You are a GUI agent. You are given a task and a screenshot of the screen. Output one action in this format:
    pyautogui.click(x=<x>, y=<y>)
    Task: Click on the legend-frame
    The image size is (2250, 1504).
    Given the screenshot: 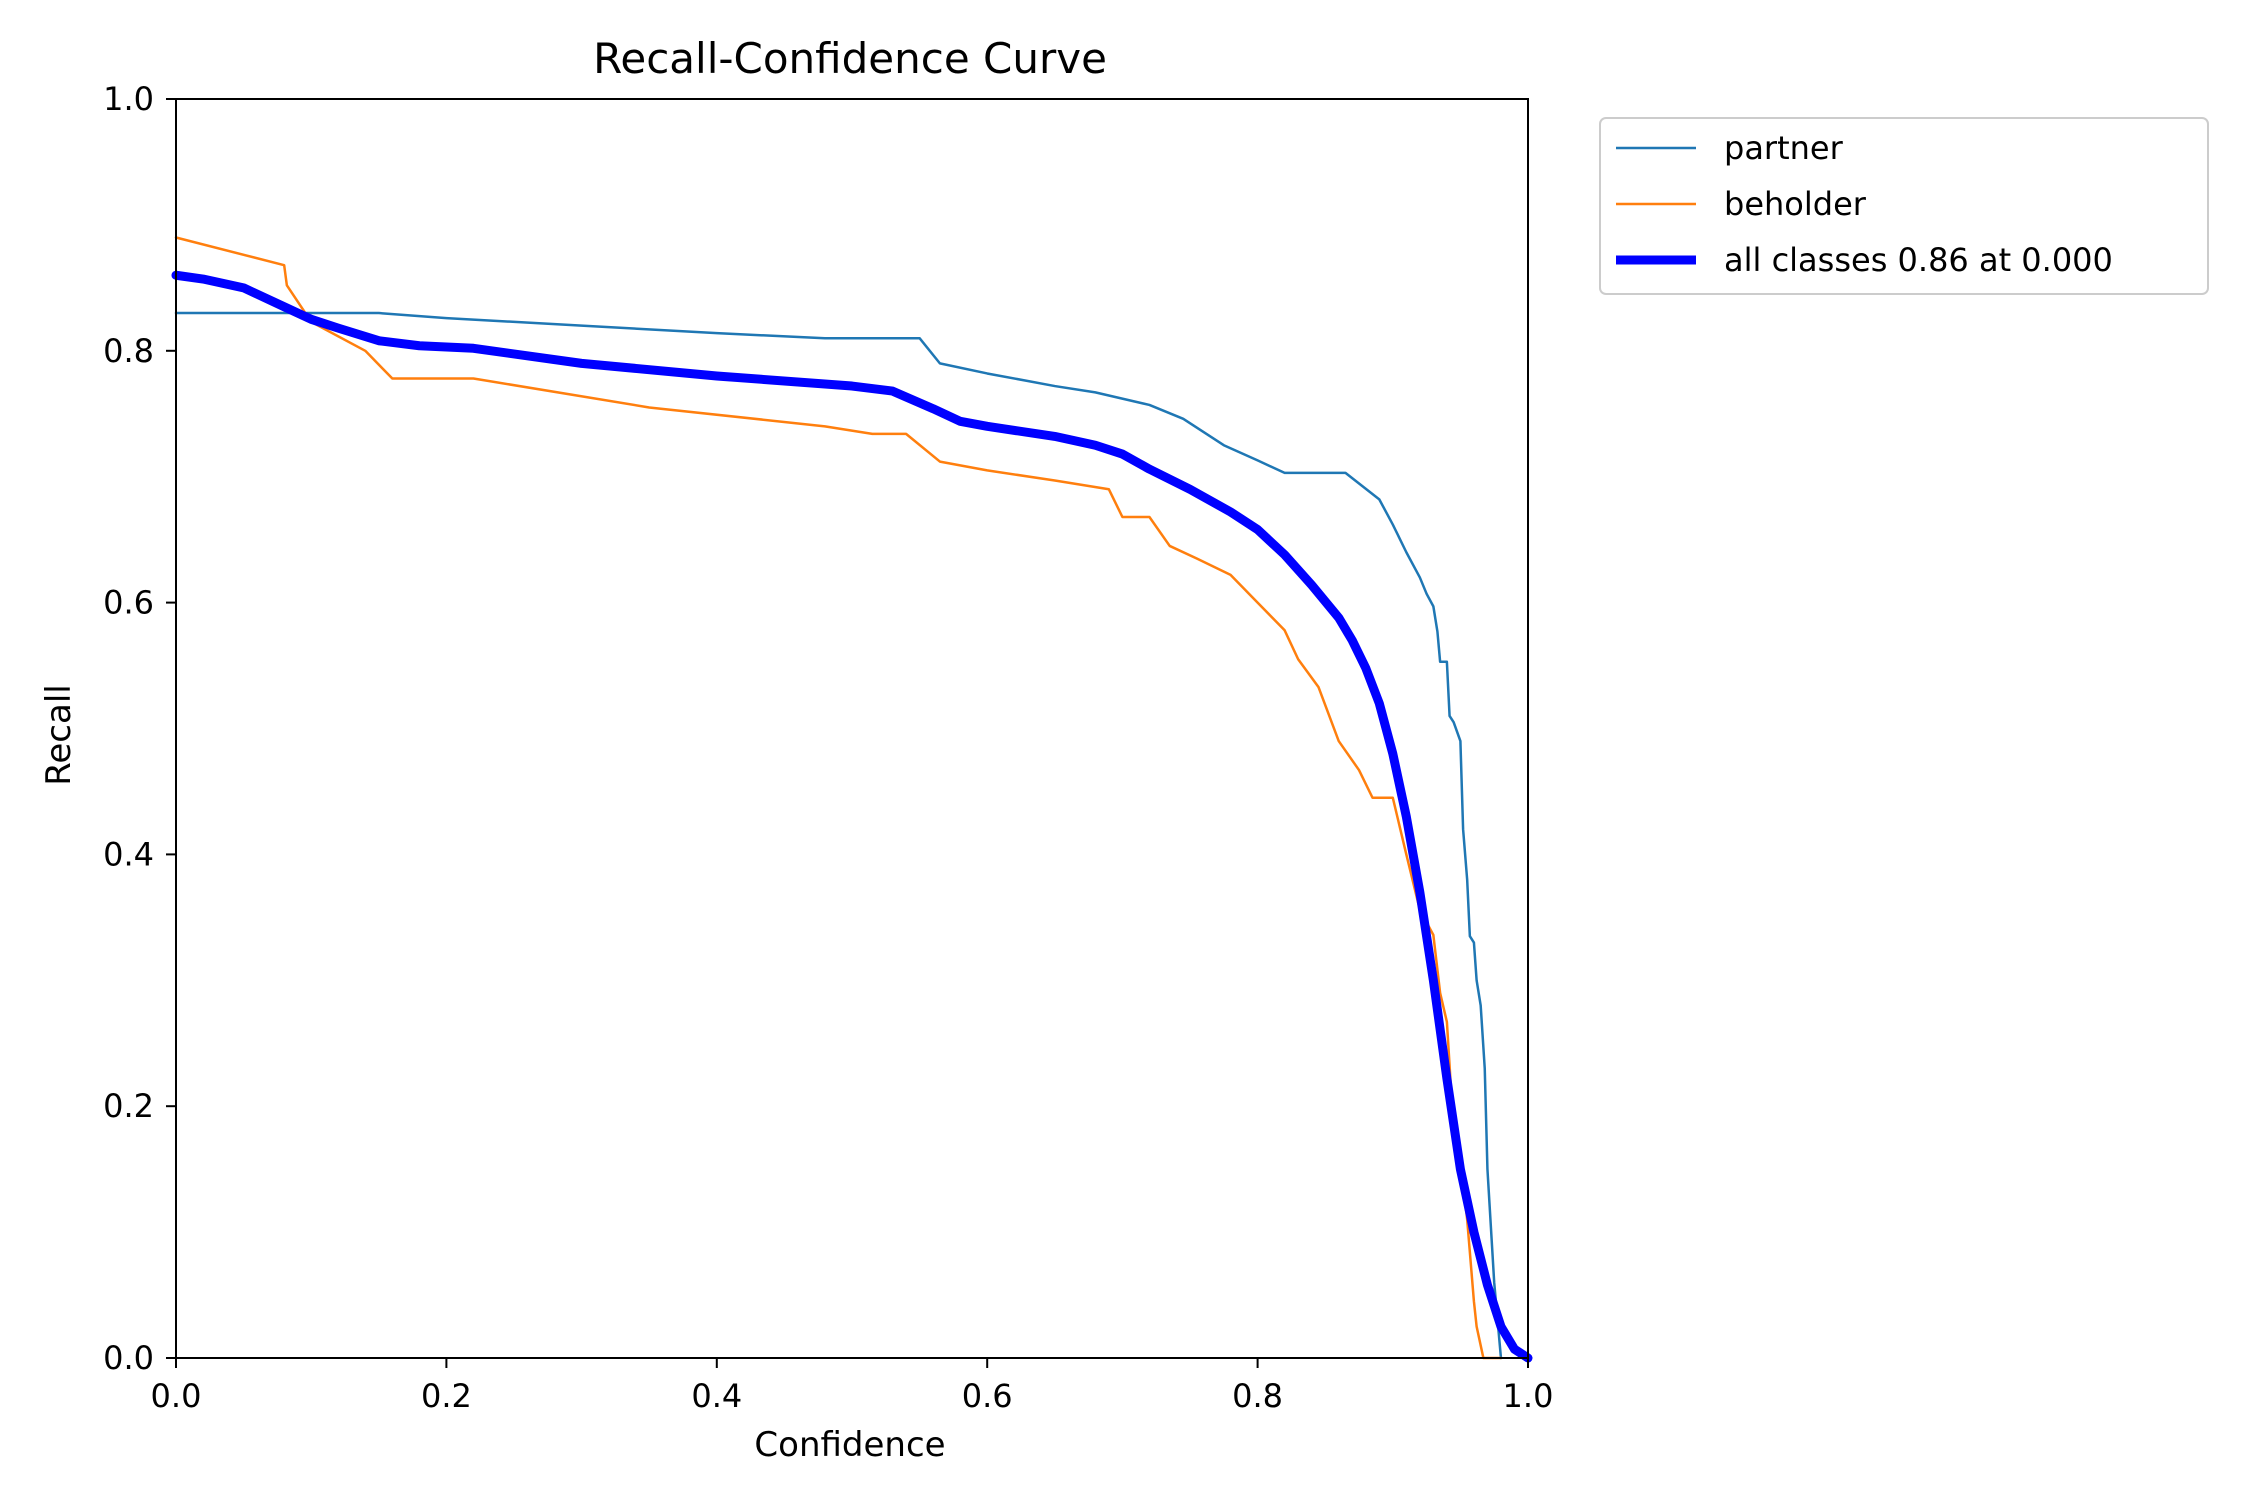 What is the action you would take?
    pyautogui.click(x=1904, y=206)
    